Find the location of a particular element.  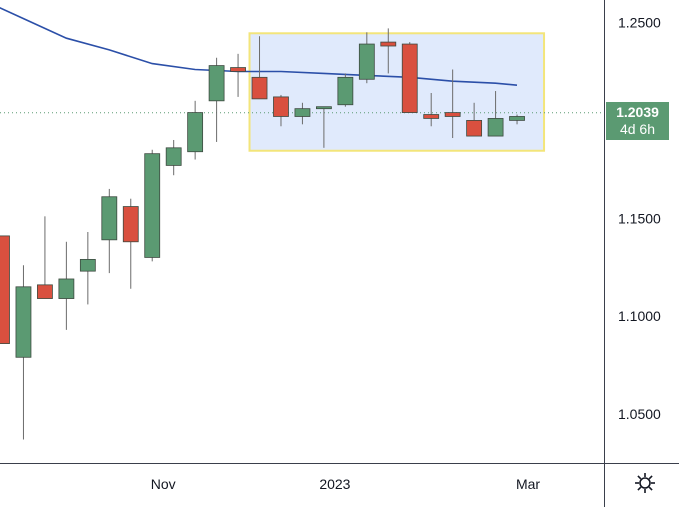

y-tick-label: 1.1000 is located at coordinates (639, 316).